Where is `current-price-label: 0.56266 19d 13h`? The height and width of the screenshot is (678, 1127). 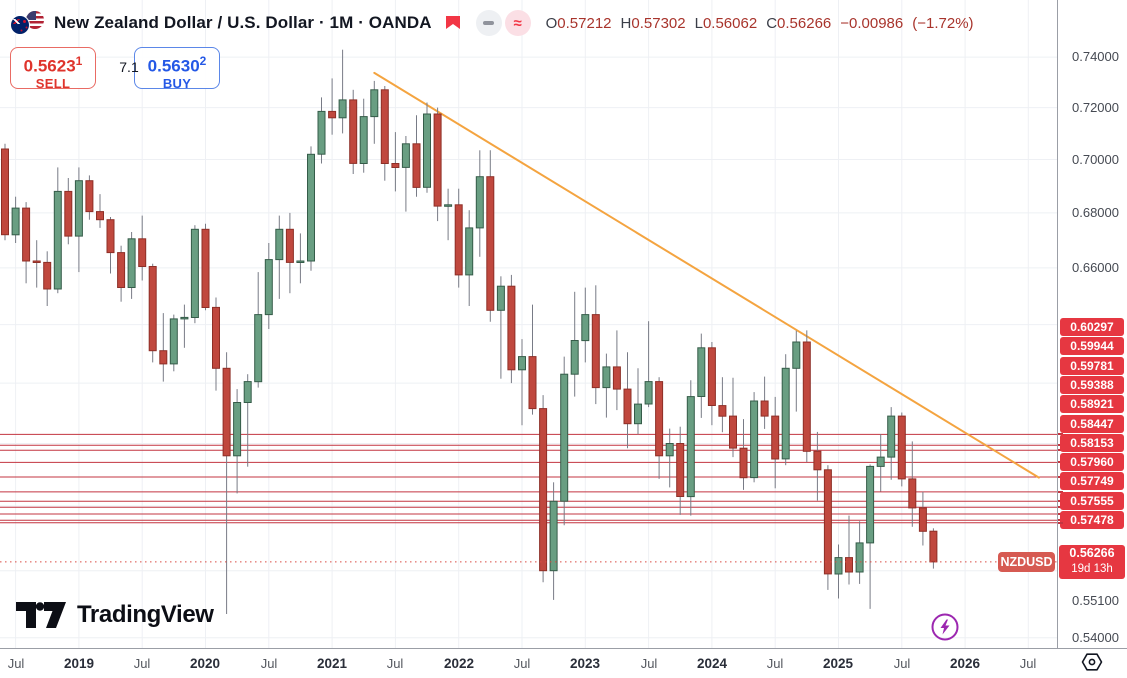
current-price-label: 0.56266 19d 13h is located at coordinates (1092, 562).